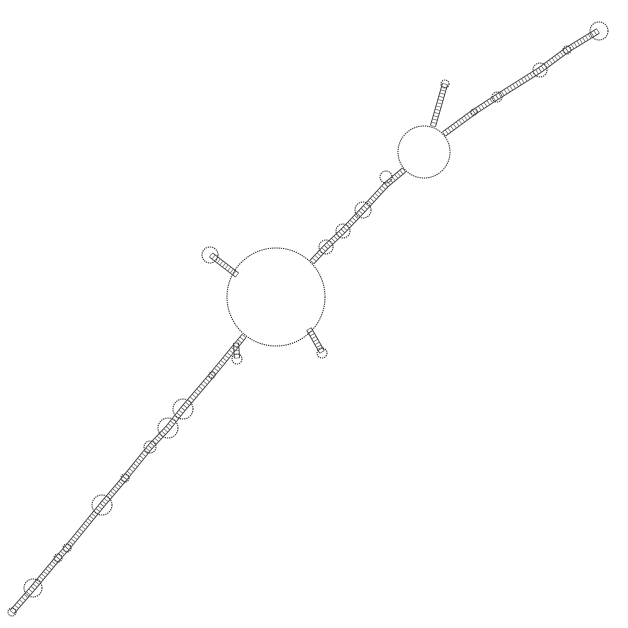 This screenshot has width=628, height=628. I want to click on small-multiloop, so click(424, 152).